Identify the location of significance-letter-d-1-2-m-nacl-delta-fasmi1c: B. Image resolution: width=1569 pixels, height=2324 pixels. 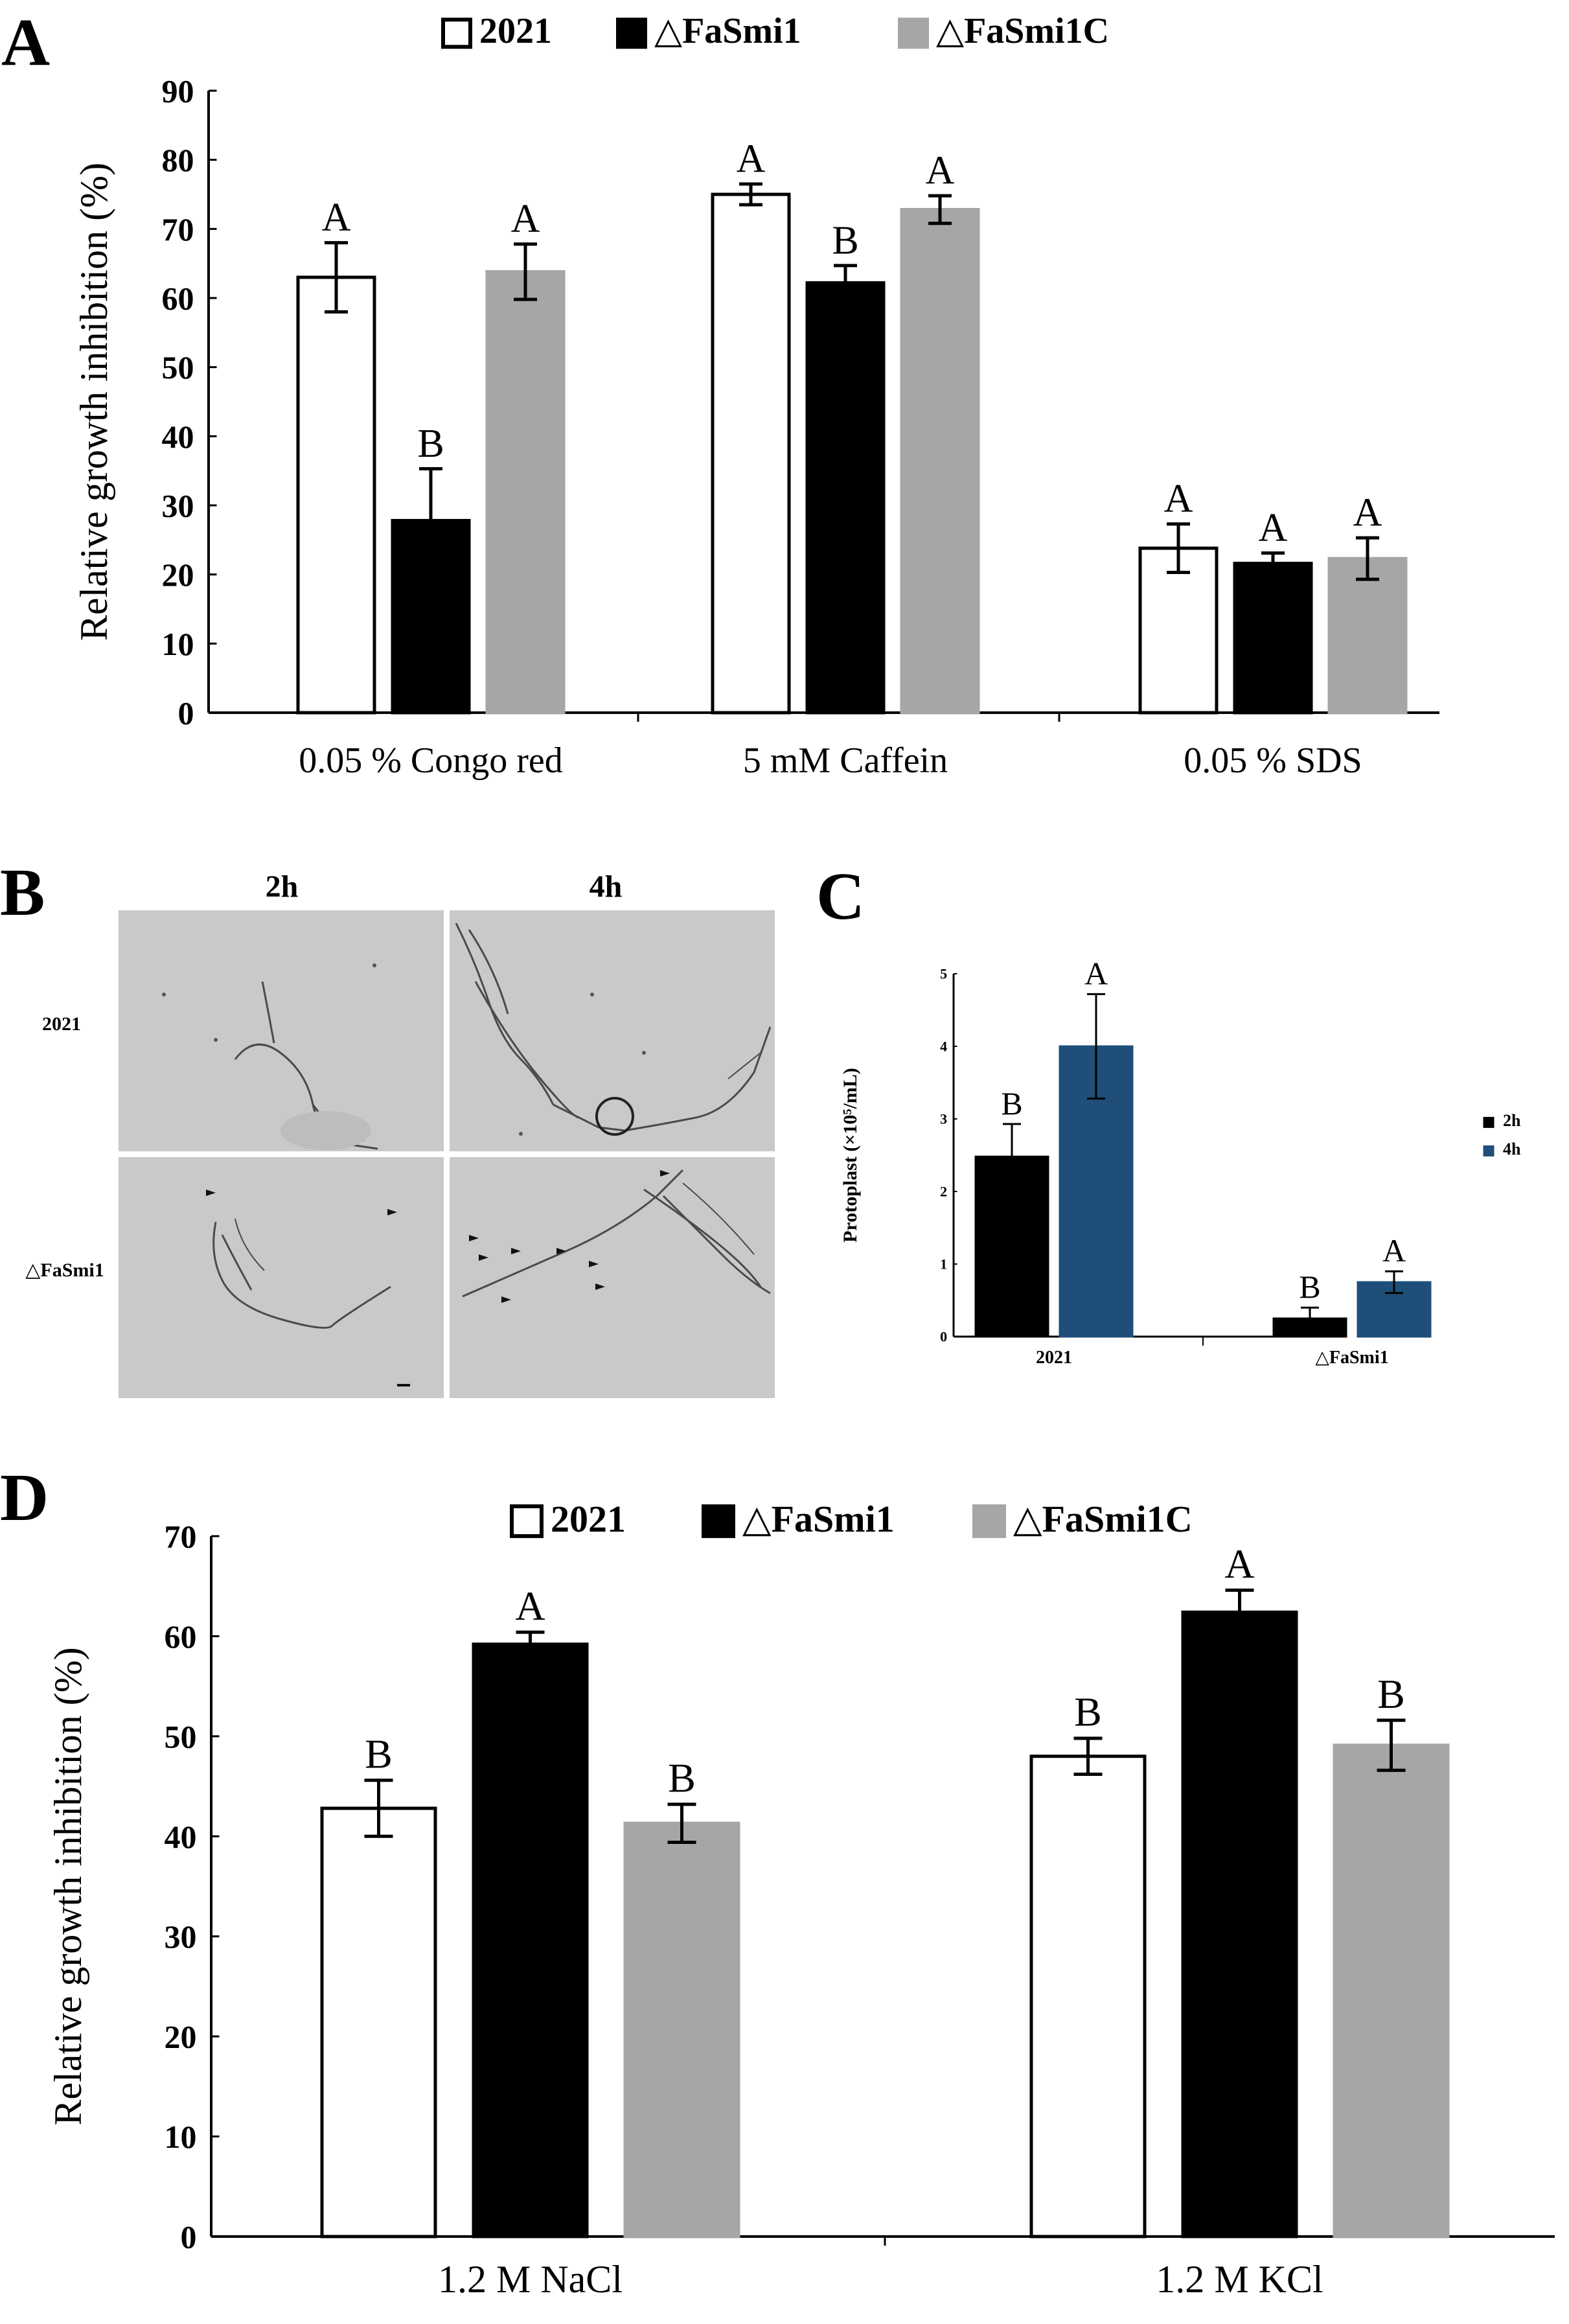
(682, 1778).